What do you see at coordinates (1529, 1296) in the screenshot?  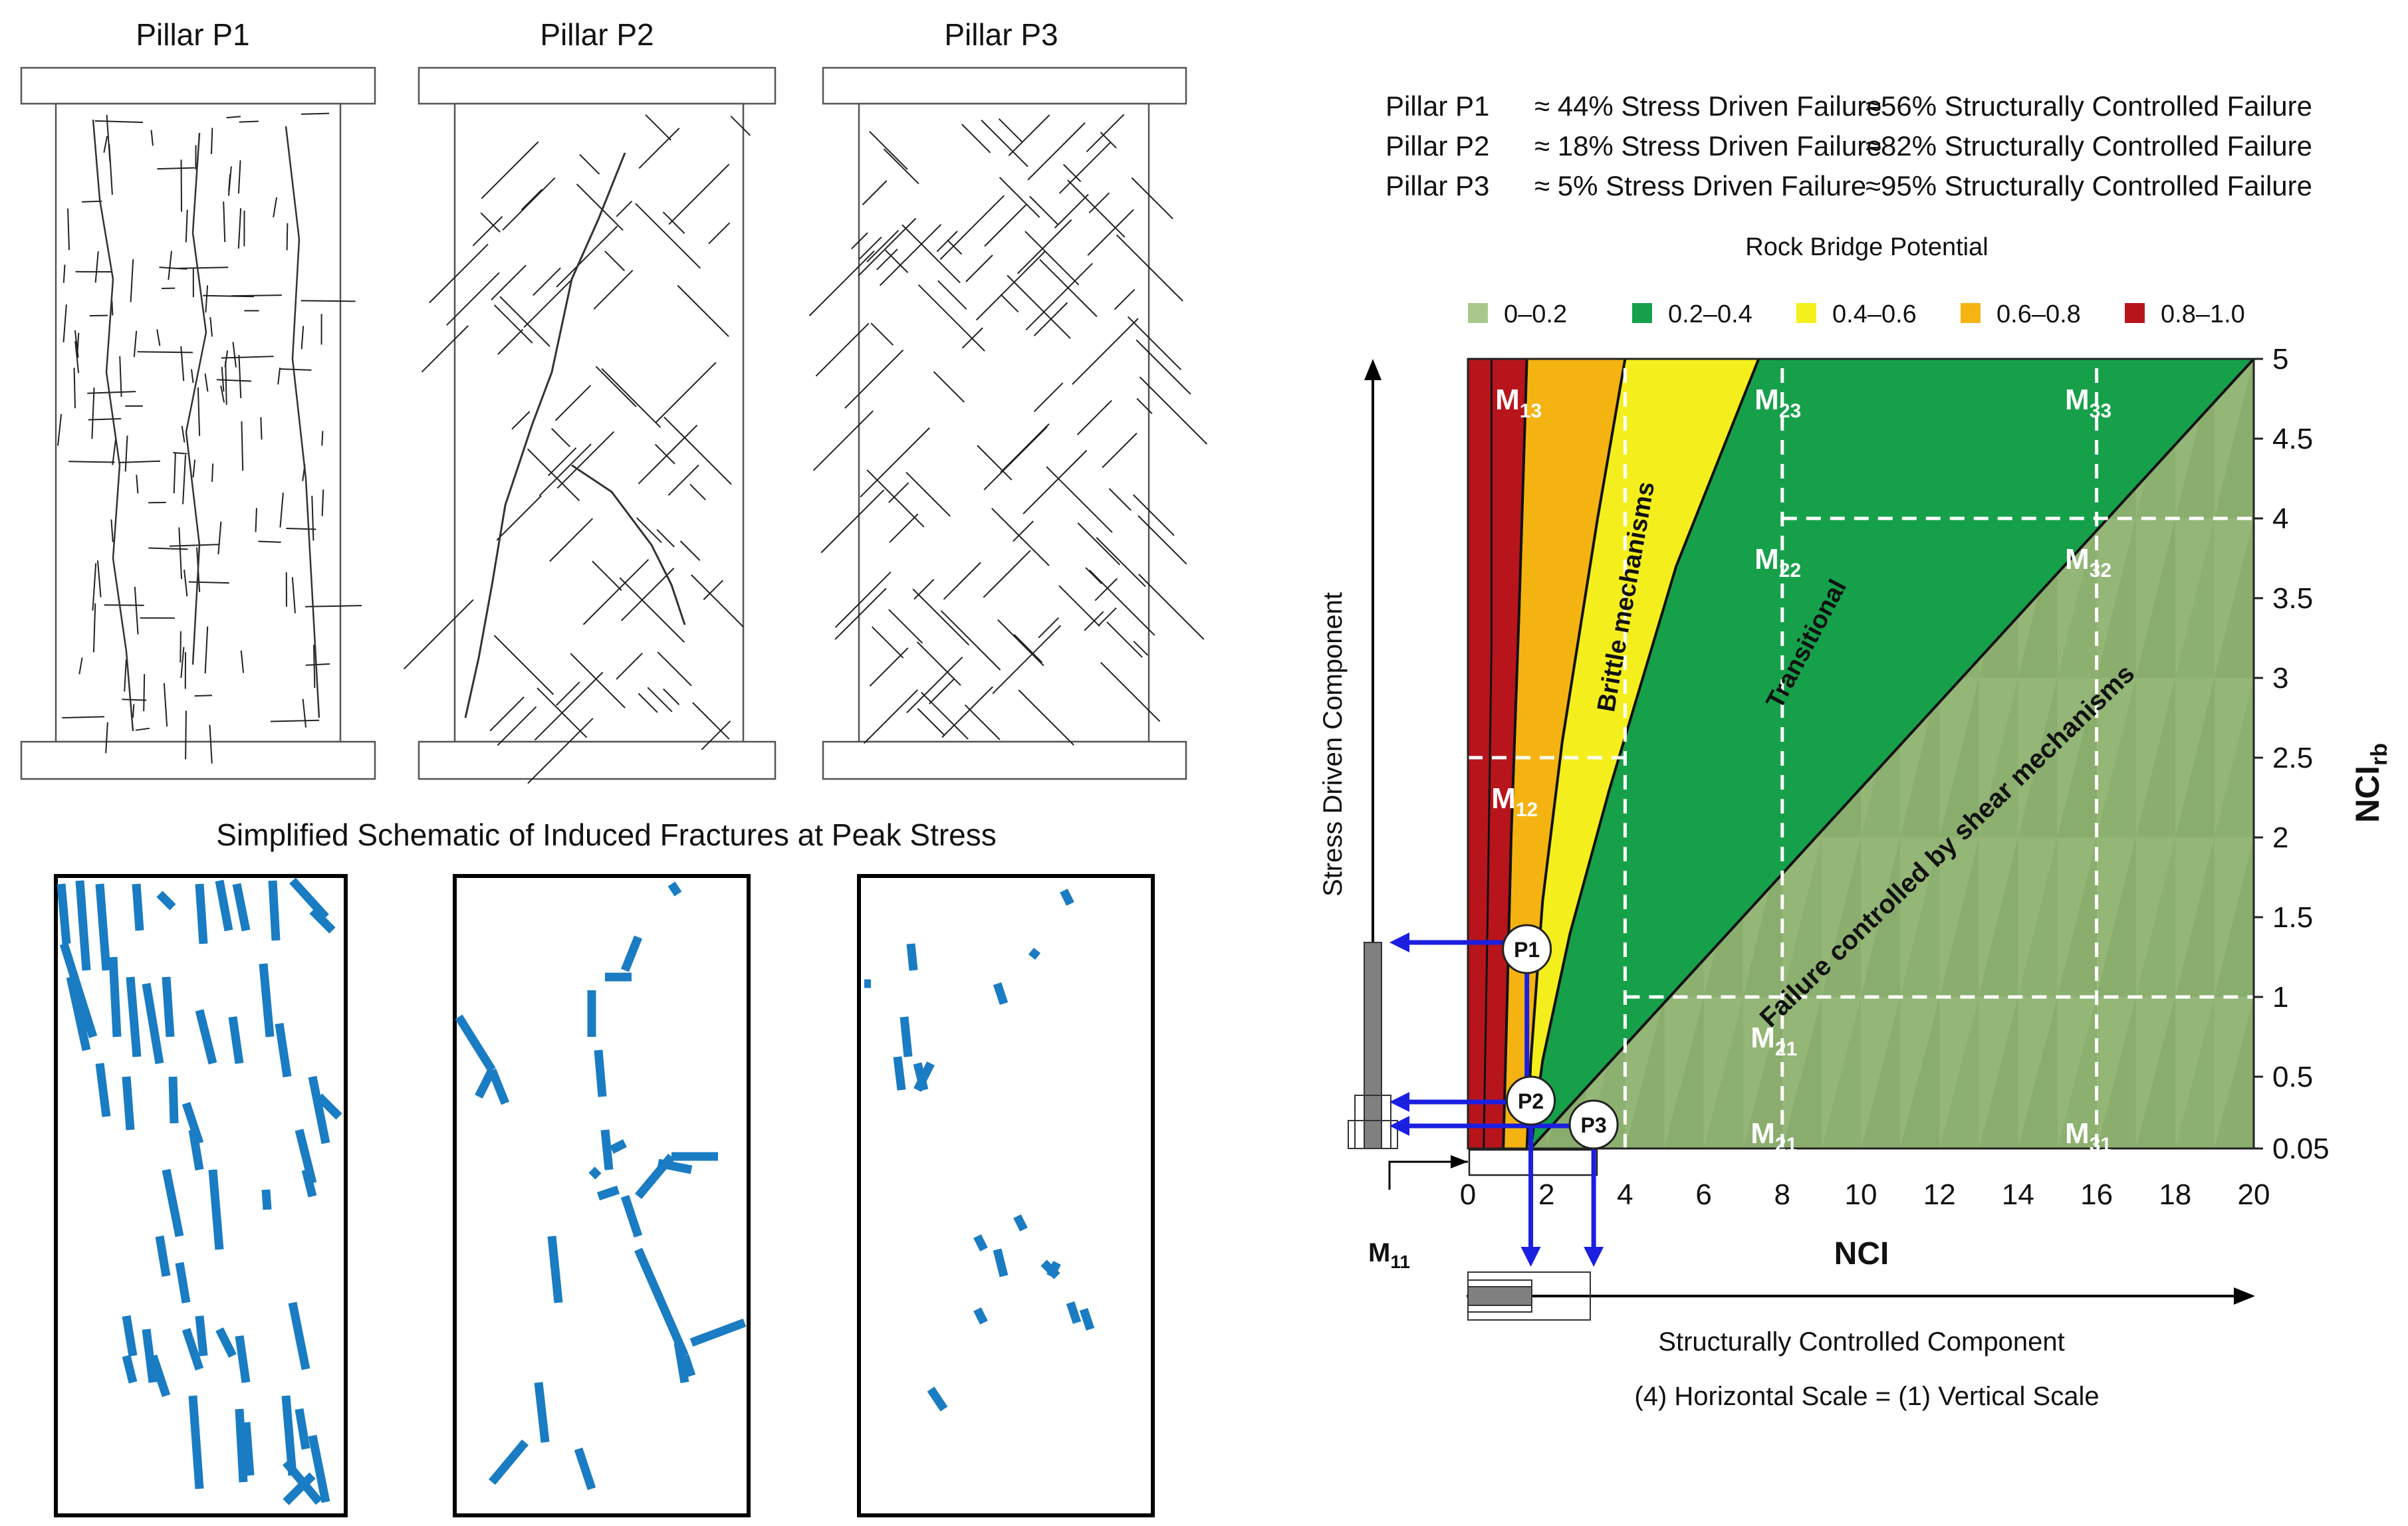 I see `structural-bar-p3` at bounding box center [1529, 1296].